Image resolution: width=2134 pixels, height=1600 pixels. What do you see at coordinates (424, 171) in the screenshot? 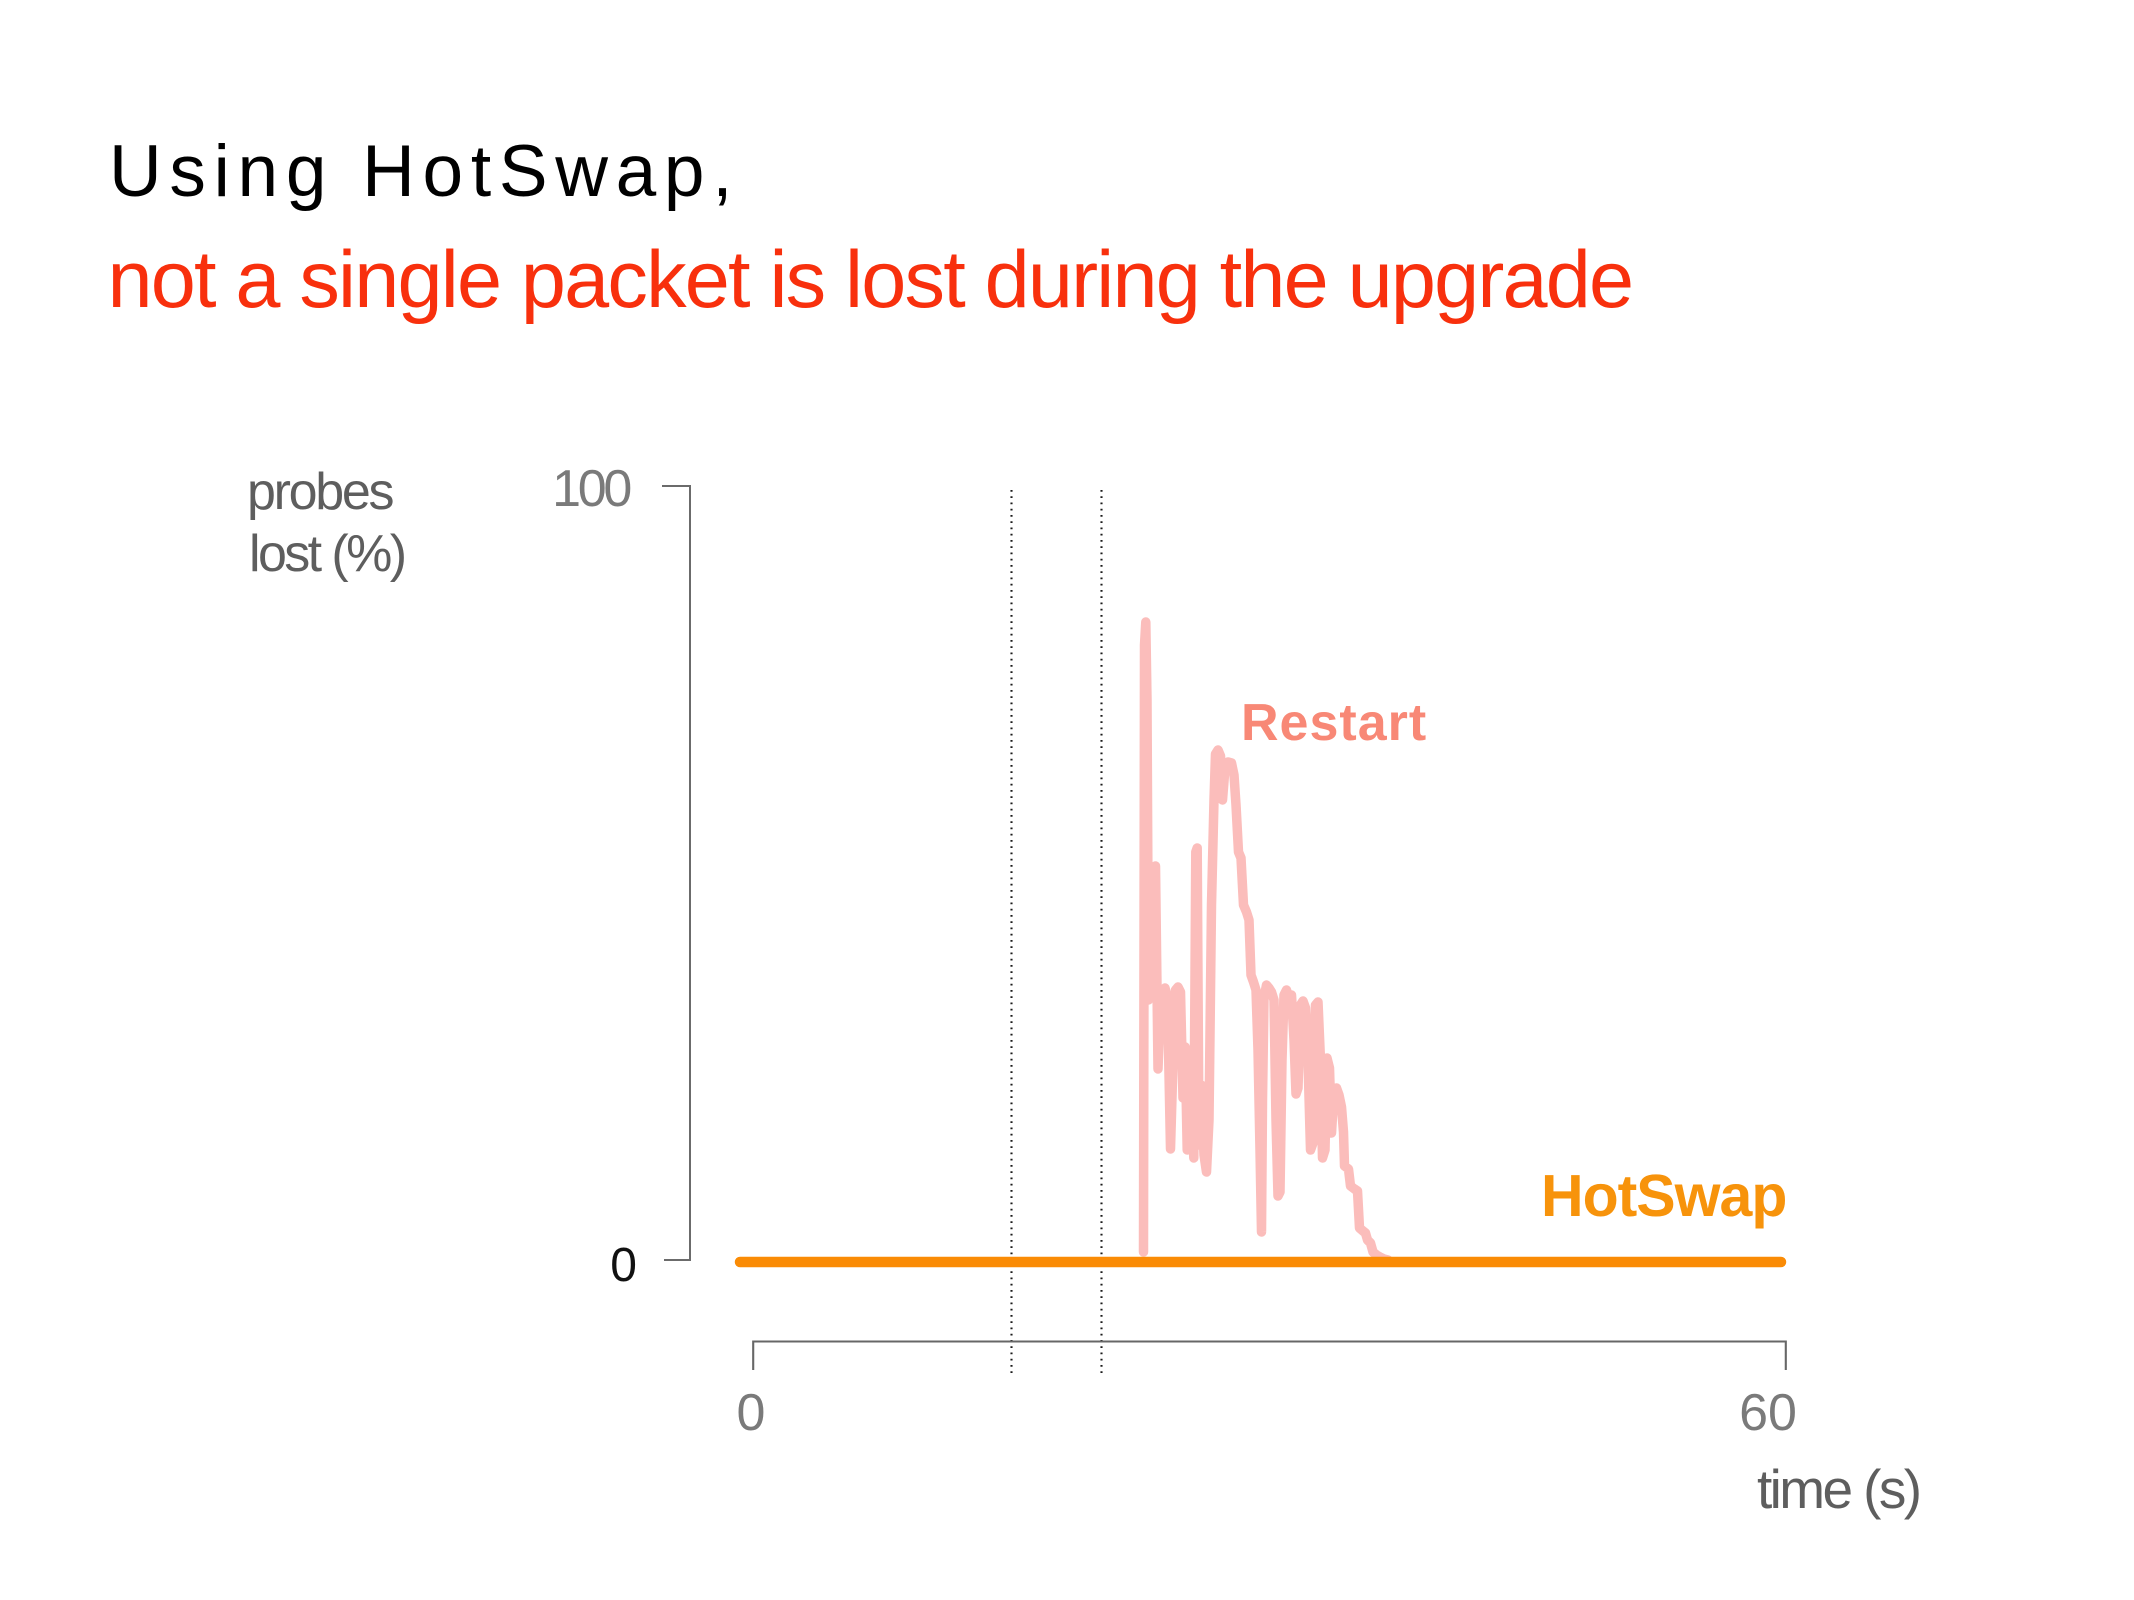
I see `svg-text: Using HotSwap,` at bounding box center [424, 171].